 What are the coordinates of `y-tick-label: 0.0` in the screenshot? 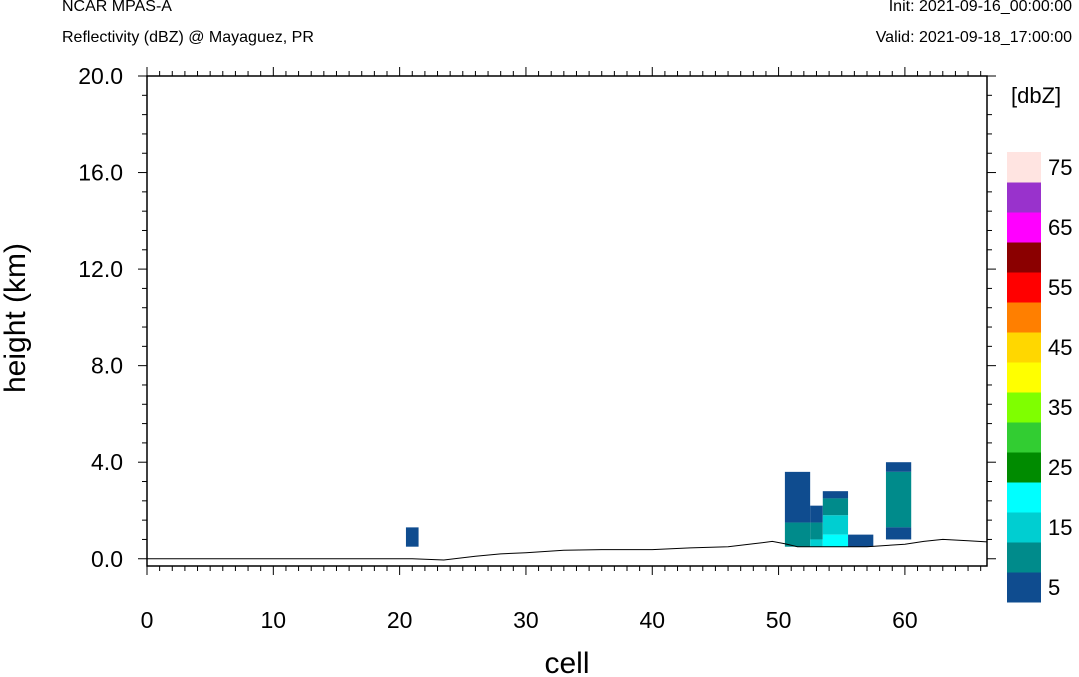 It's located at (107, 559).